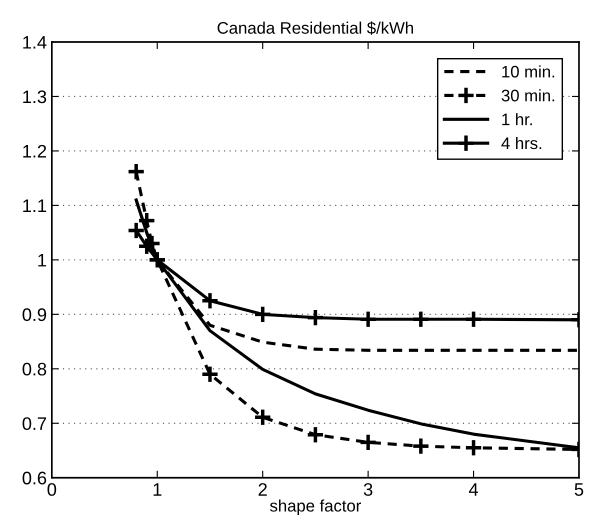  What do you see at coordinates (34, 151) in the screenshot?
I see `y-tick-label: 1.2` at bounding box center [34, 151].